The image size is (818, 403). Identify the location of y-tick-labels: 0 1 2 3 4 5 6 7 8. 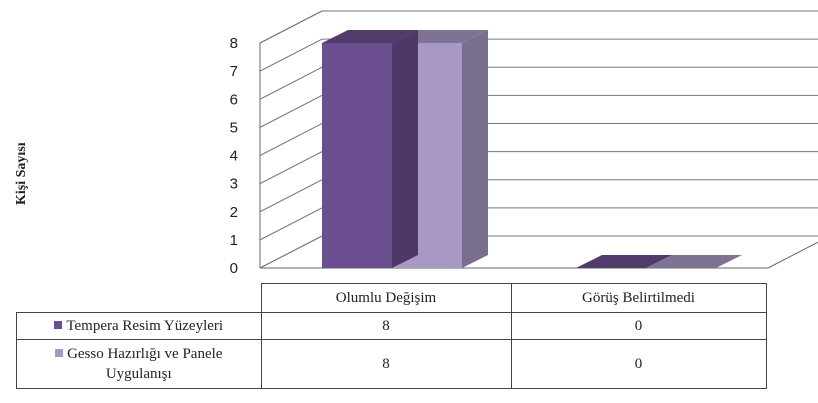
(234, 156).